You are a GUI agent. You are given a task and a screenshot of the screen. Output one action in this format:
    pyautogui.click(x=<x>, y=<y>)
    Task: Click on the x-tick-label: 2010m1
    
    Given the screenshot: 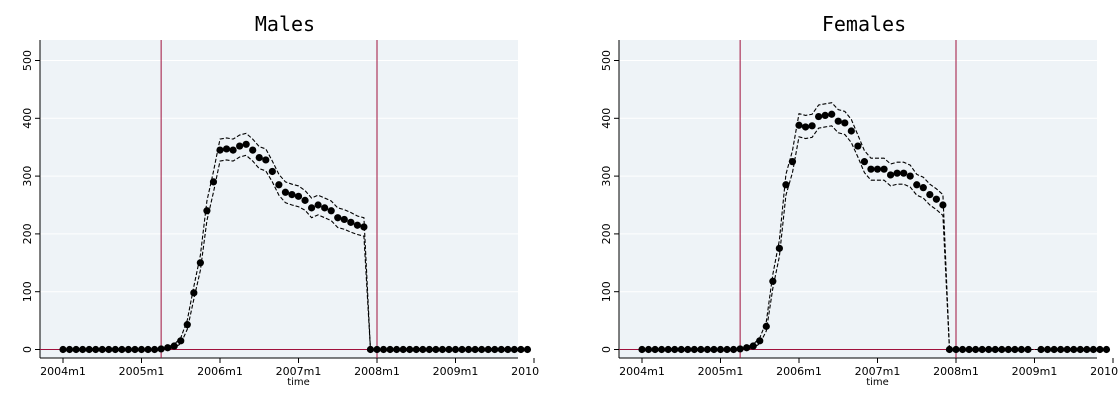 What is the action you would take?
    pyautogui.click(x=525, y=371)
    